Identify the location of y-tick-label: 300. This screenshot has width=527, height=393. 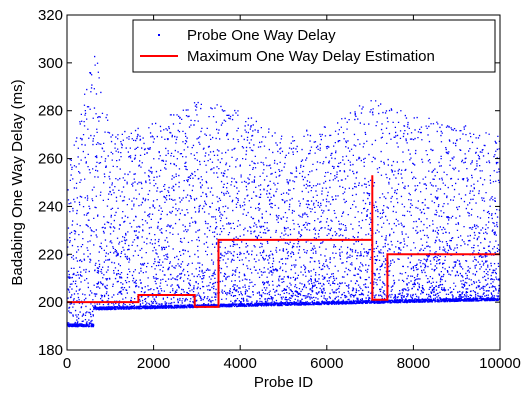
(50, 63).